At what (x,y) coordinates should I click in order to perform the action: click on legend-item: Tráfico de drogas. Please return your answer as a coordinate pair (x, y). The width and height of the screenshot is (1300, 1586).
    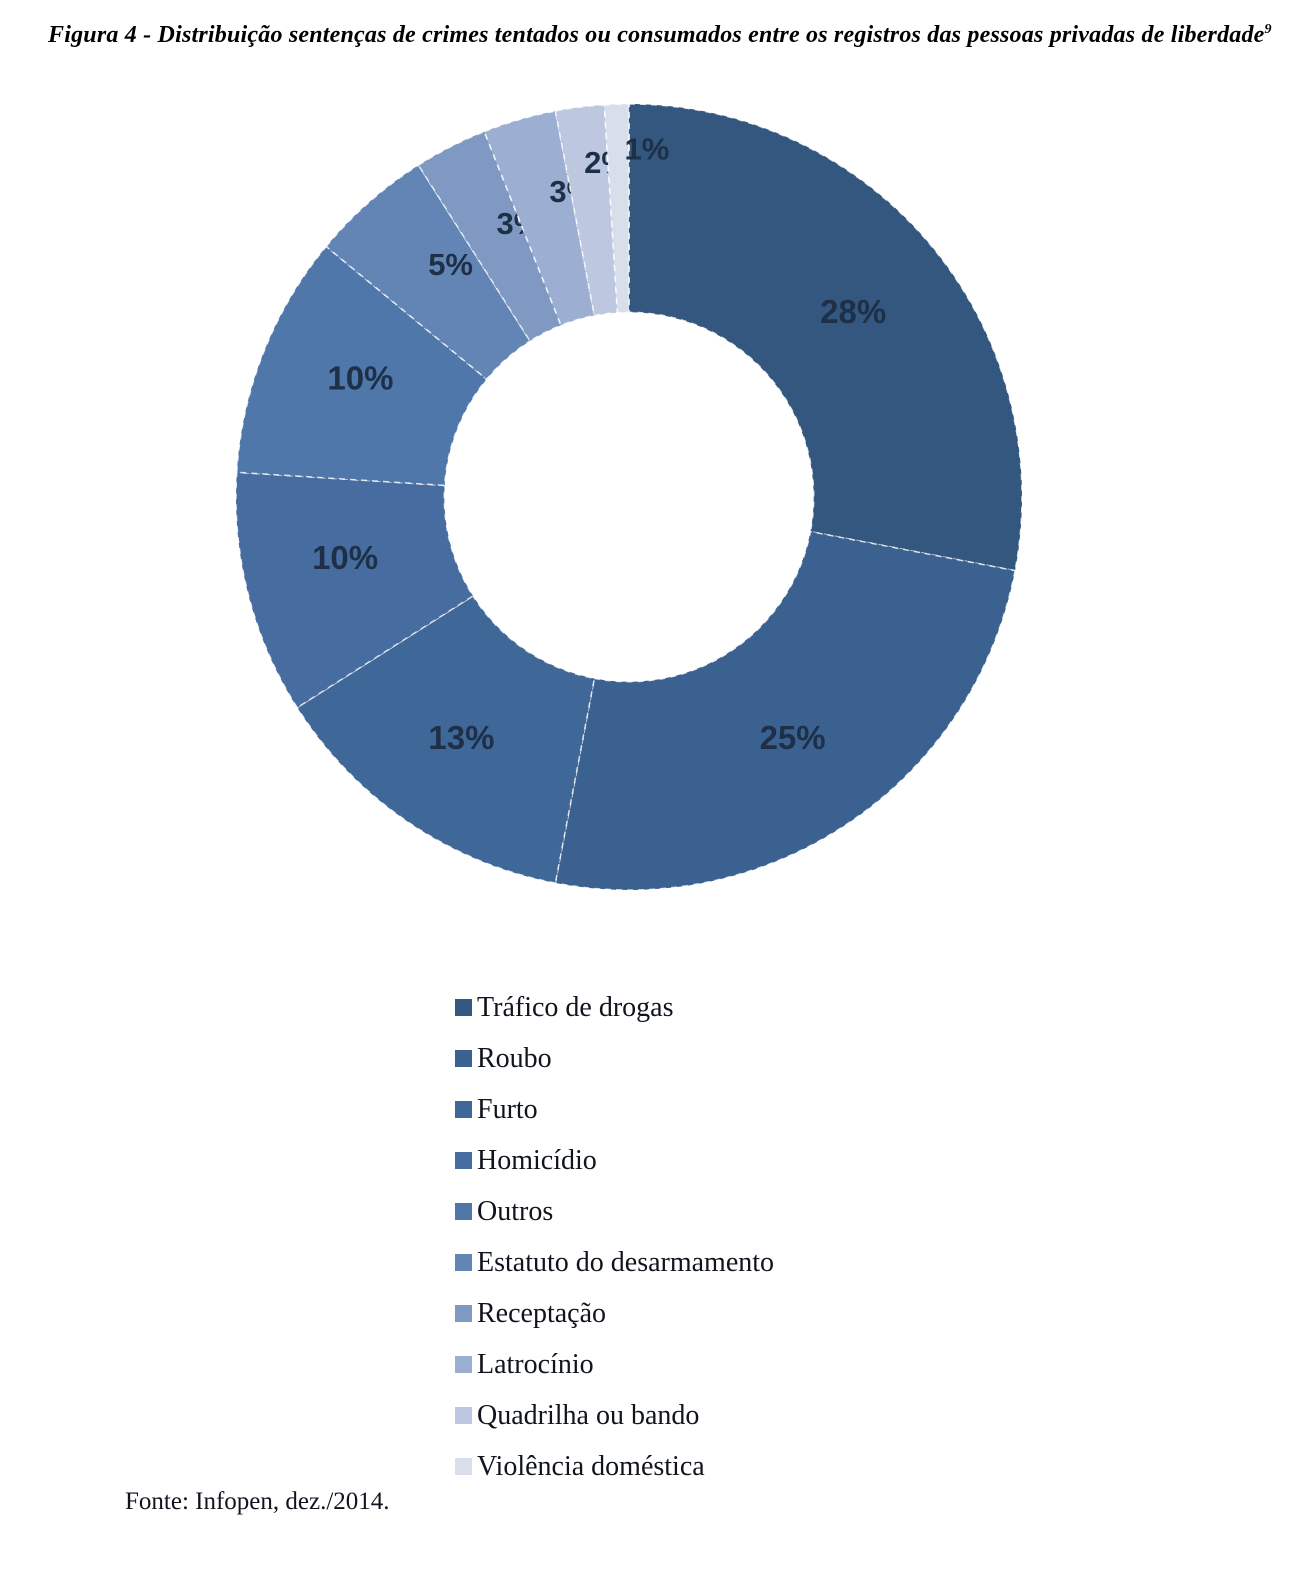
    Looking at the image, I should click on (614, 1007).